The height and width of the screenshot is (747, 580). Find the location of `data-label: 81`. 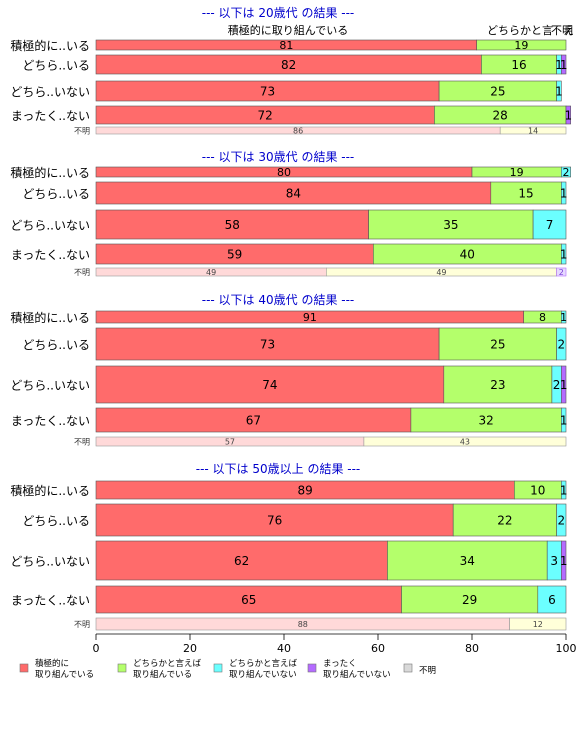

data-label: 81 is located at coordinates (286, 45).